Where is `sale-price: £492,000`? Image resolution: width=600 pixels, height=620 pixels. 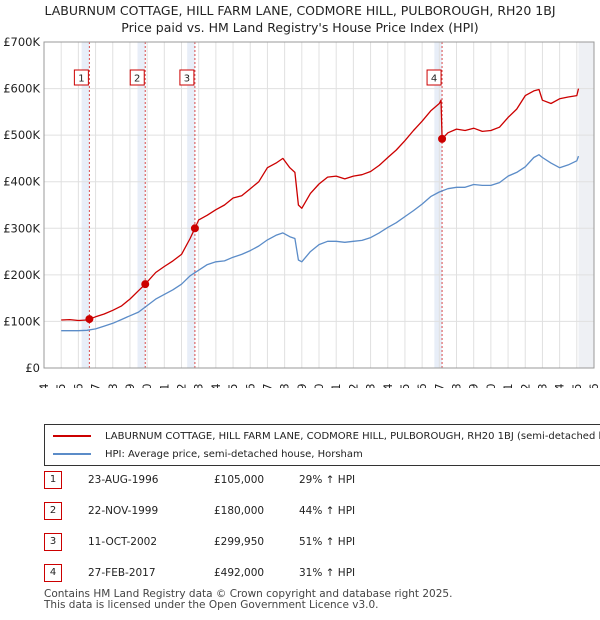 sale-price: £492,000 is located at coordinates (239, 573).